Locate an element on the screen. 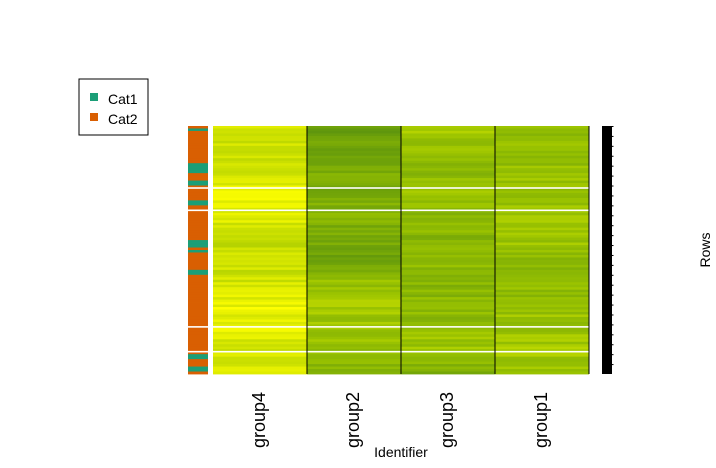 The height and width of the screenshot is (468, 716). category-annotation-bar is located at coordinates (198, 250).